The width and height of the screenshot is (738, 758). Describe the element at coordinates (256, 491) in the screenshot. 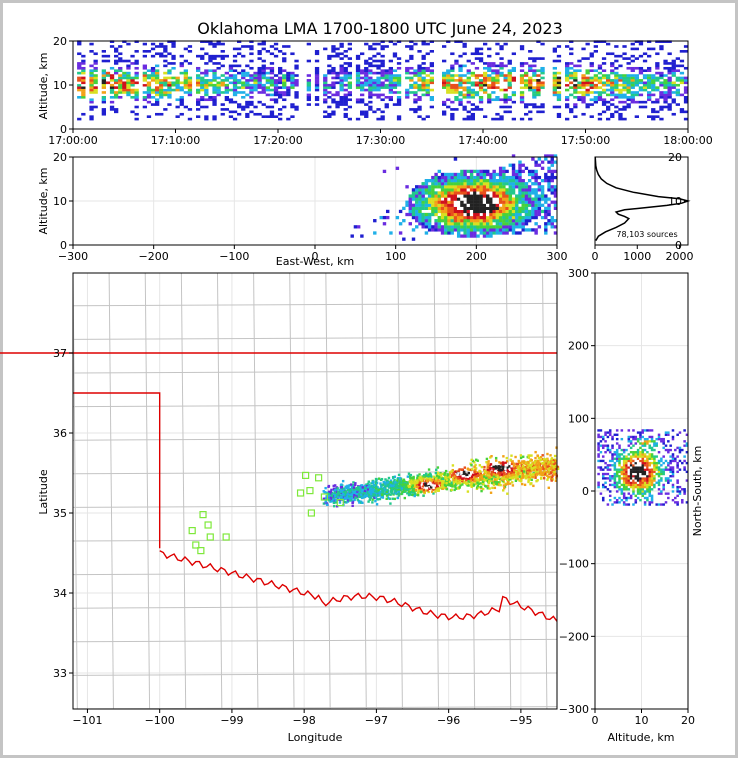

I see `county-boundary` at that location.